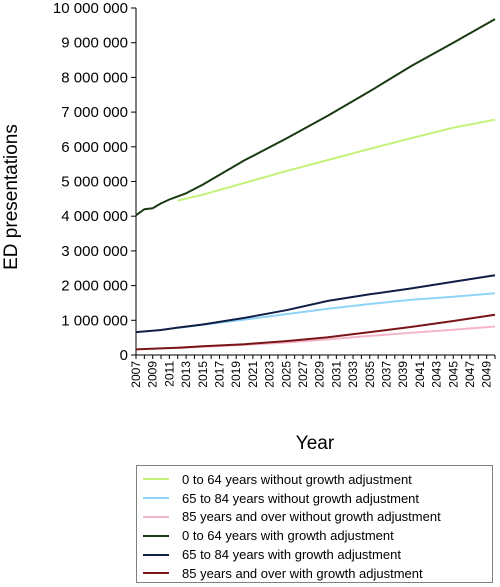 This screenshot has width=500, height=587. What do you see at coordinates (94, 216) in the screenshot?
I see `y-tick-label: 4 000 000` at bounding box center [94, 216].